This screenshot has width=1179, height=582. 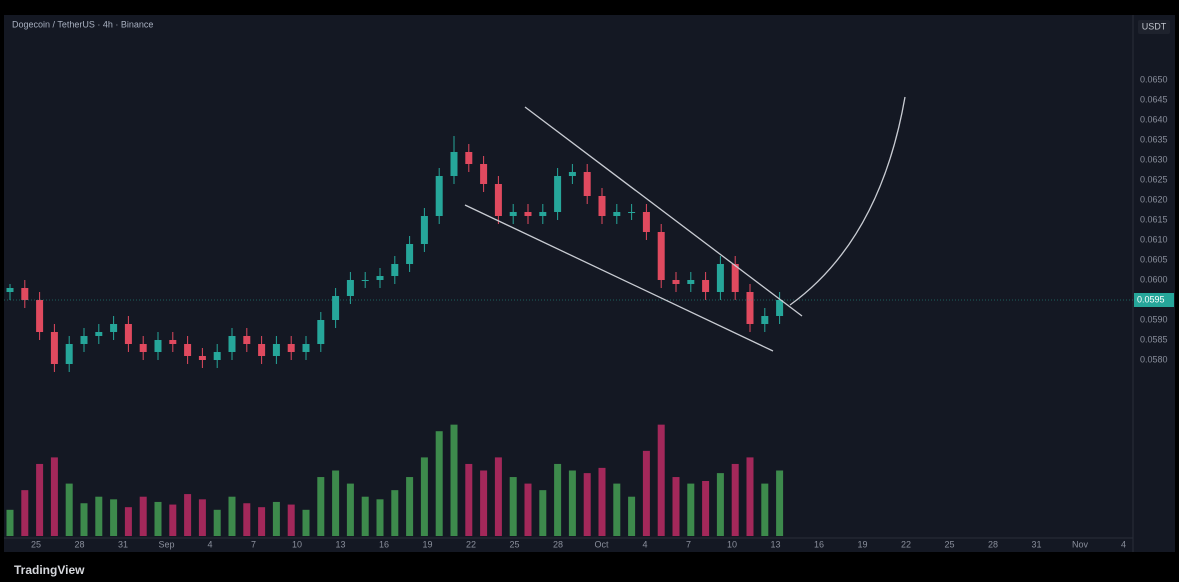 What do you see at coordinates (123, 544) in the screenshot?
I see `x-tick-label: 31` at bounding box center [123, 544].